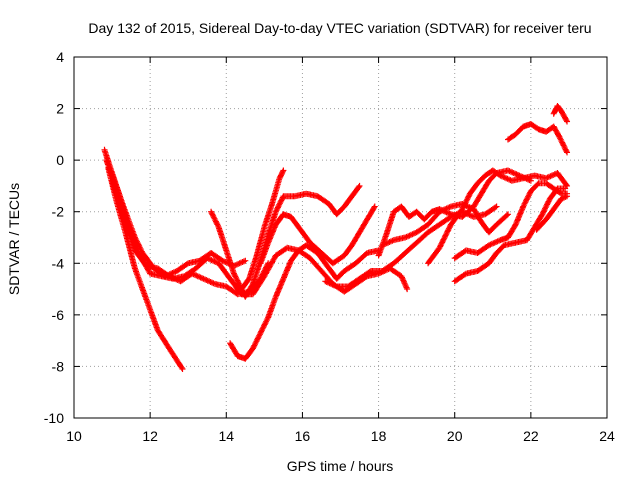  What do you see at coordinates (58, 315) in the screenshot?
I see `y-tick-label: -6` at bounding box center [58, 315].